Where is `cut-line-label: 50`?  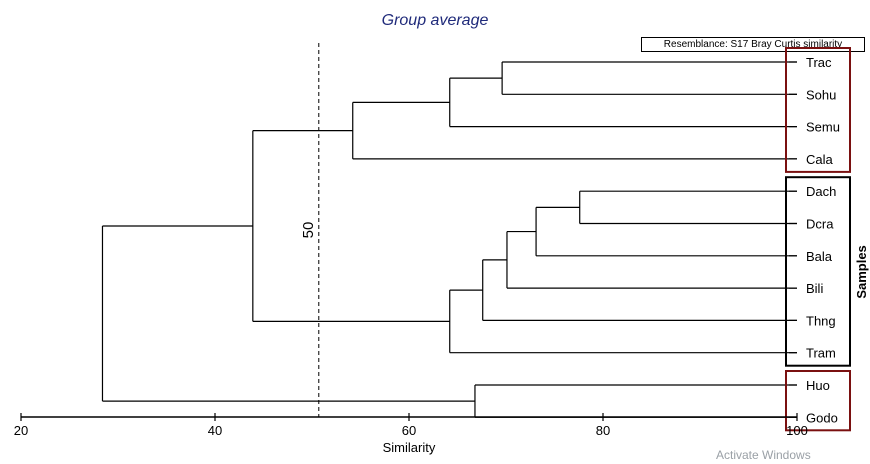
cut-line-label: 50 is located at coordinates (308, 230).